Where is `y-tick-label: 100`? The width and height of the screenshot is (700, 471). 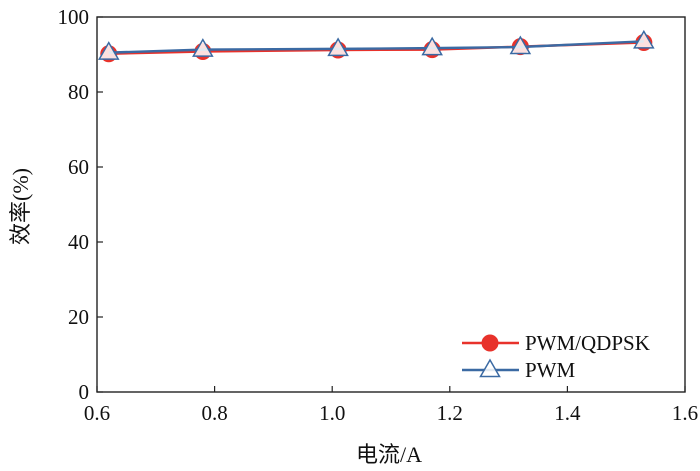
y-tick-label: 100 is located at coordinates (74, 17).